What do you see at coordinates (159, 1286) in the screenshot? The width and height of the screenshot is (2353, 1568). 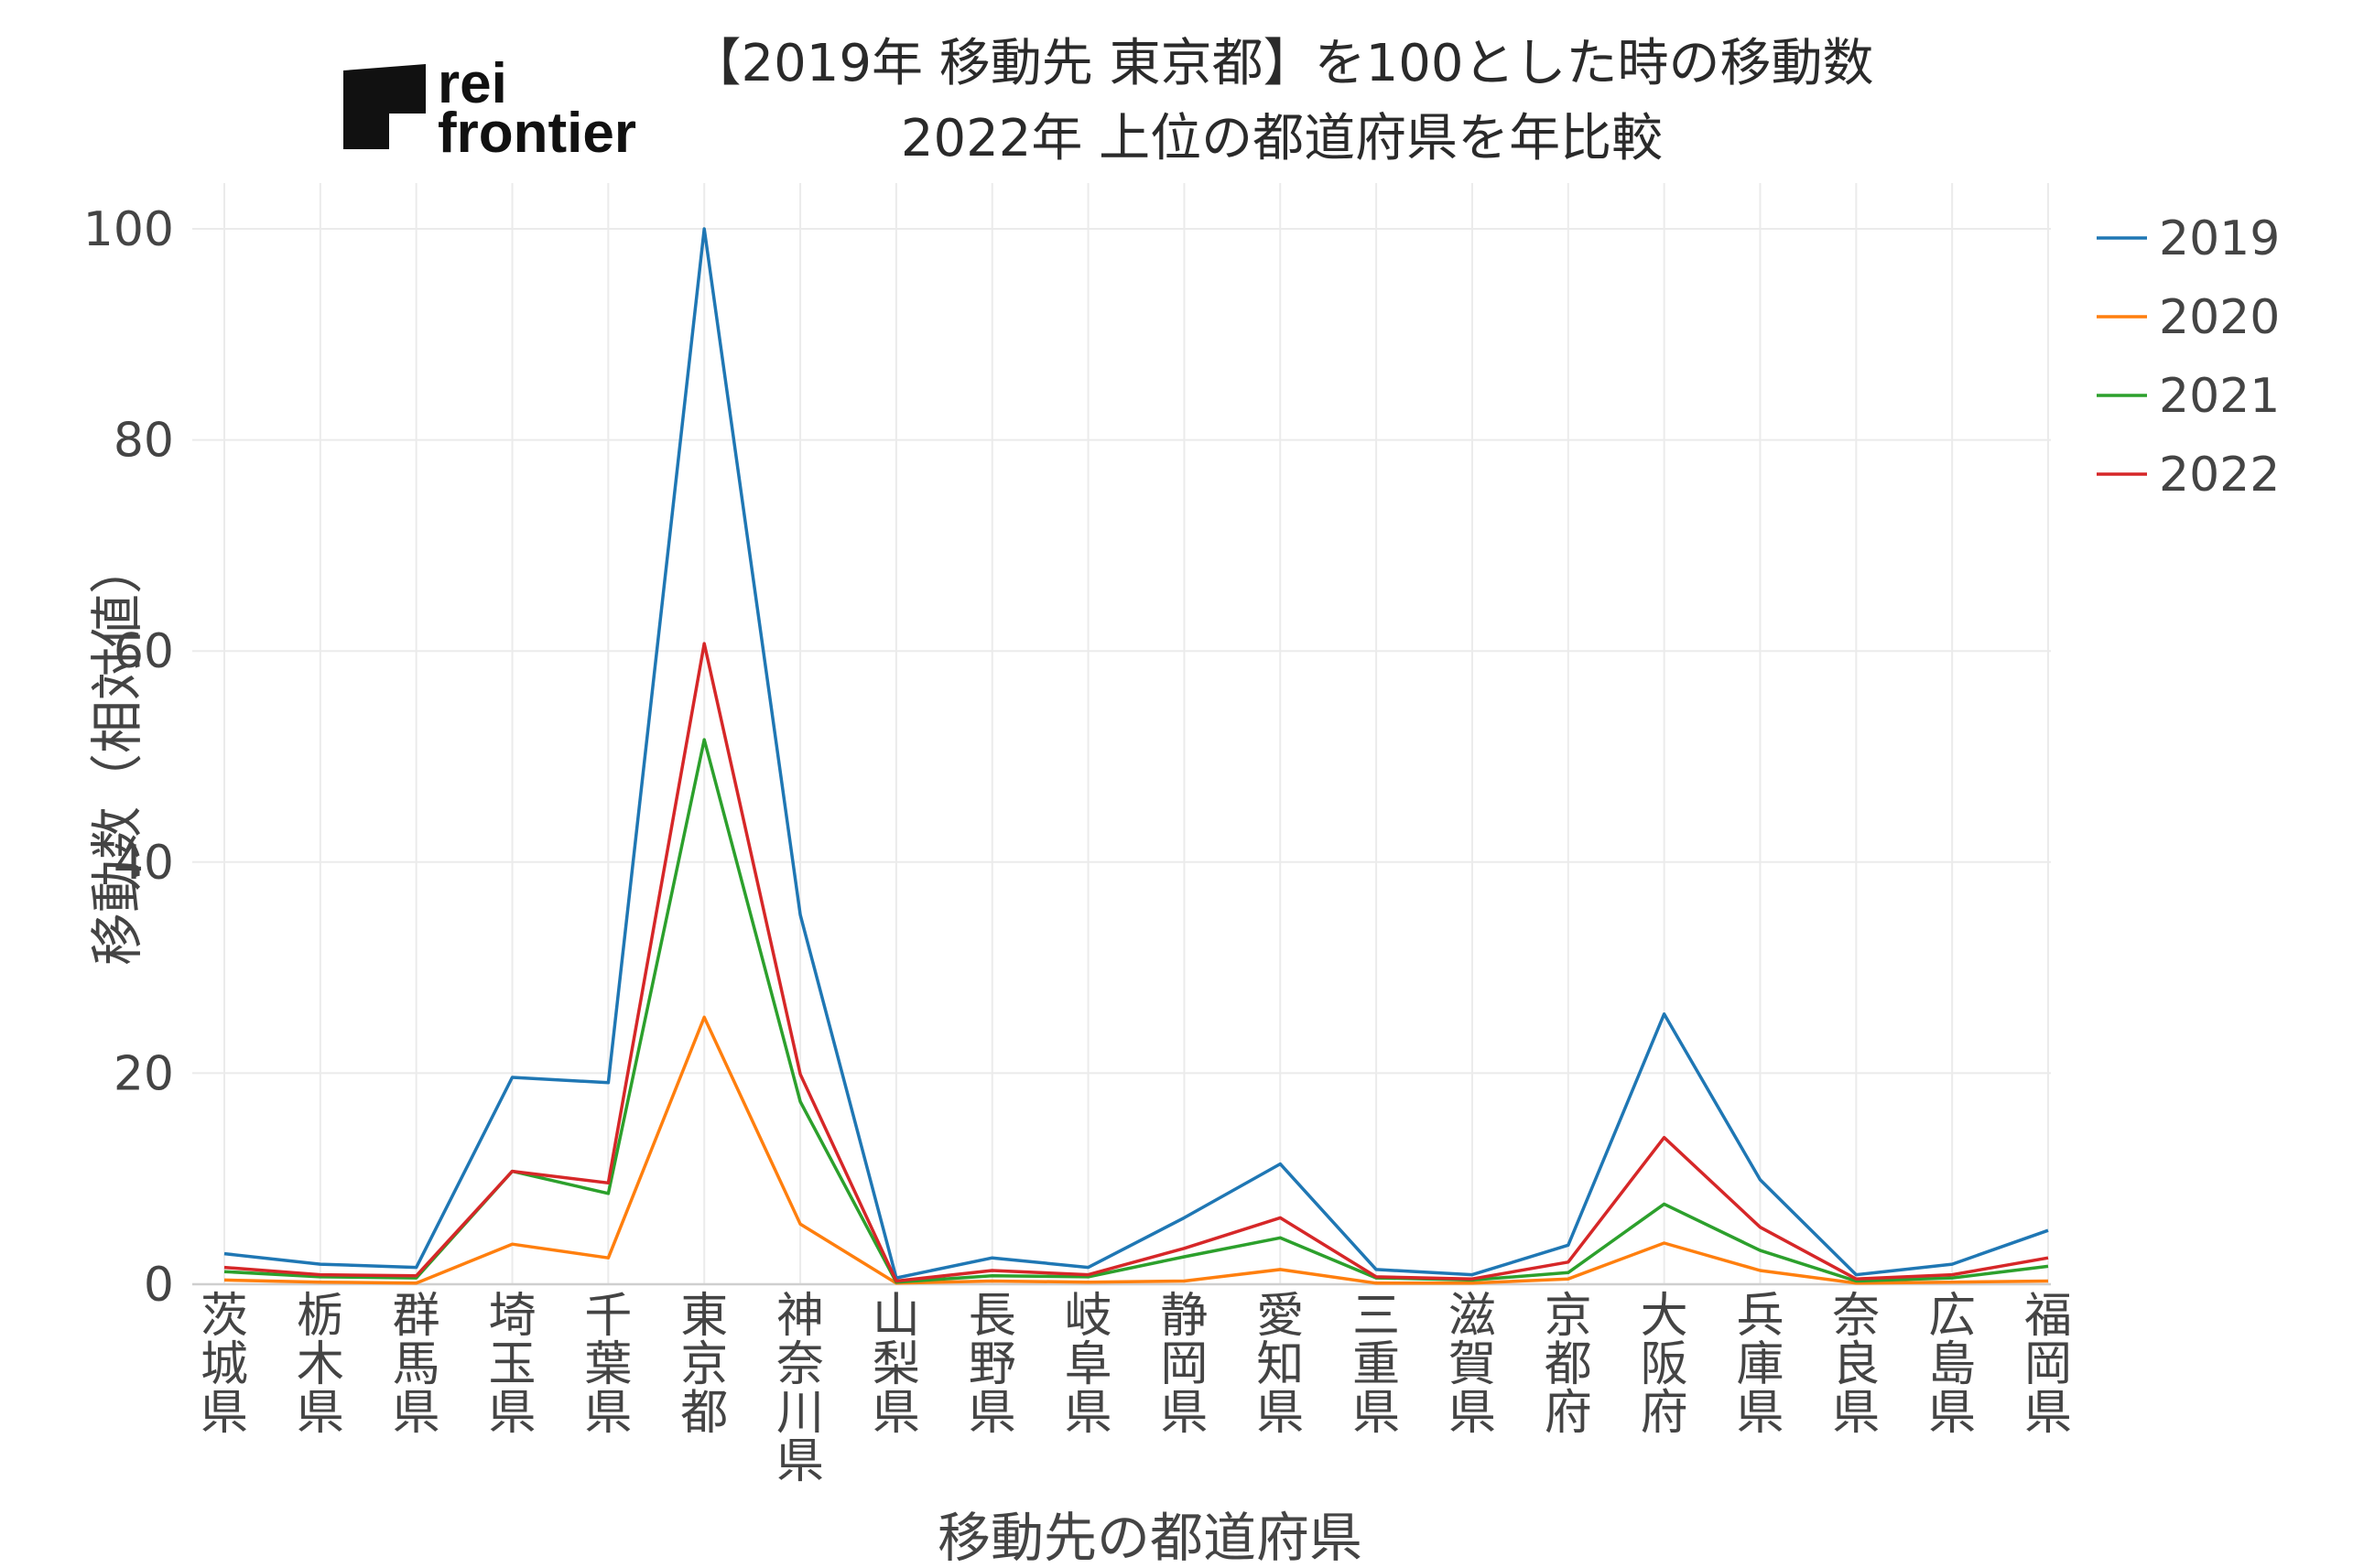 I see `y-tick-label: 0` at bounding box center [159, 1286].